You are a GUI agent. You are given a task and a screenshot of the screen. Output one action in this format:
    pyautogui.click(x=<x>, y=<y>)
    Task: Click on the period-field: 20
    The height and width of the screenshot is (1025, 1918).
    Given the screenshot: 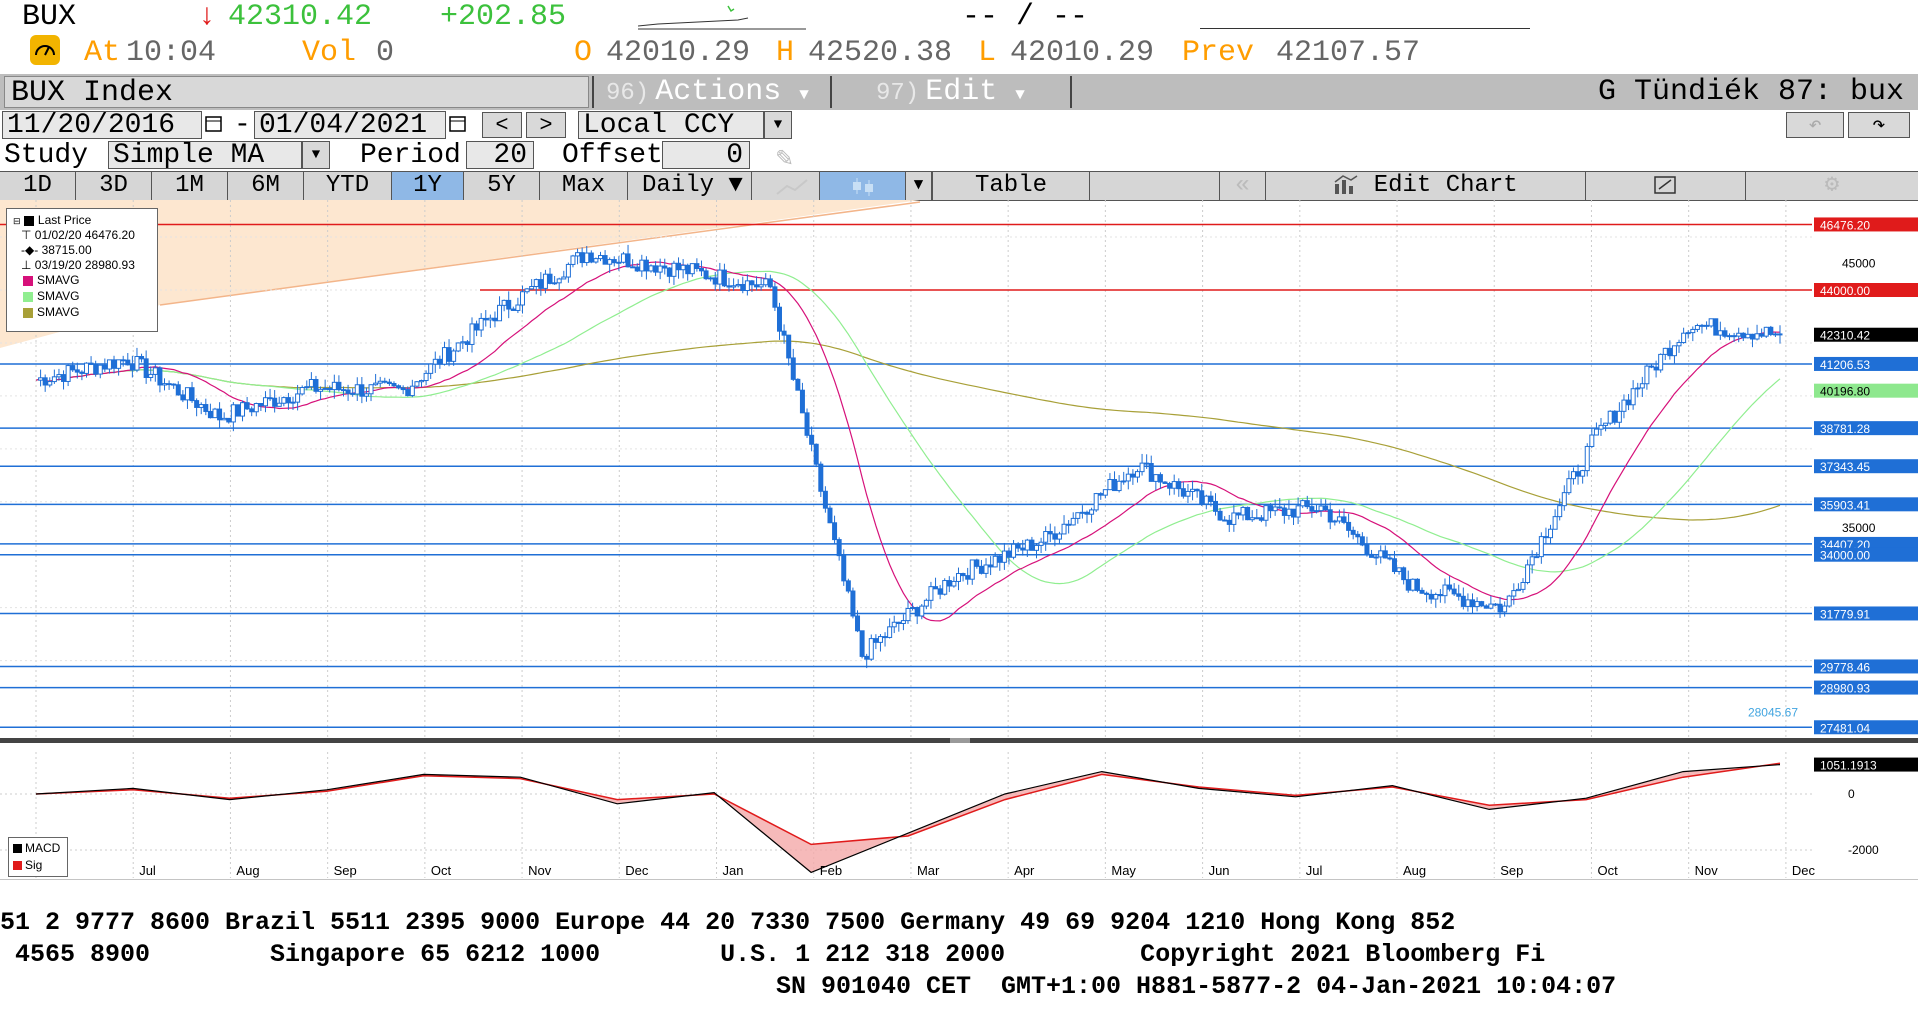 What is the action you would take?
    pyautogui.click(x=500, y=155)
    